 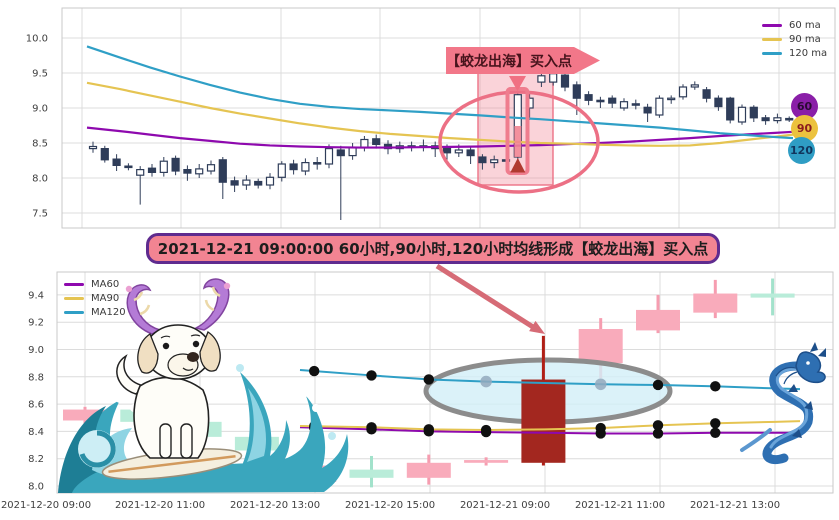 What do you see at coordinates (40, 74) in the screenshot?
I see `y-tick-label: 9.5` at bounding box center [40, 74].